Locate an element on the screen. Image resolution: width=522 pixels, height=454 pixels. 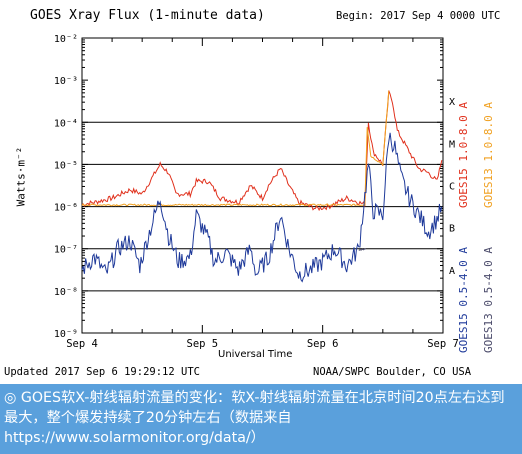
y-tick-label: 10⁻⁴ is located at coordinates (66, 123).